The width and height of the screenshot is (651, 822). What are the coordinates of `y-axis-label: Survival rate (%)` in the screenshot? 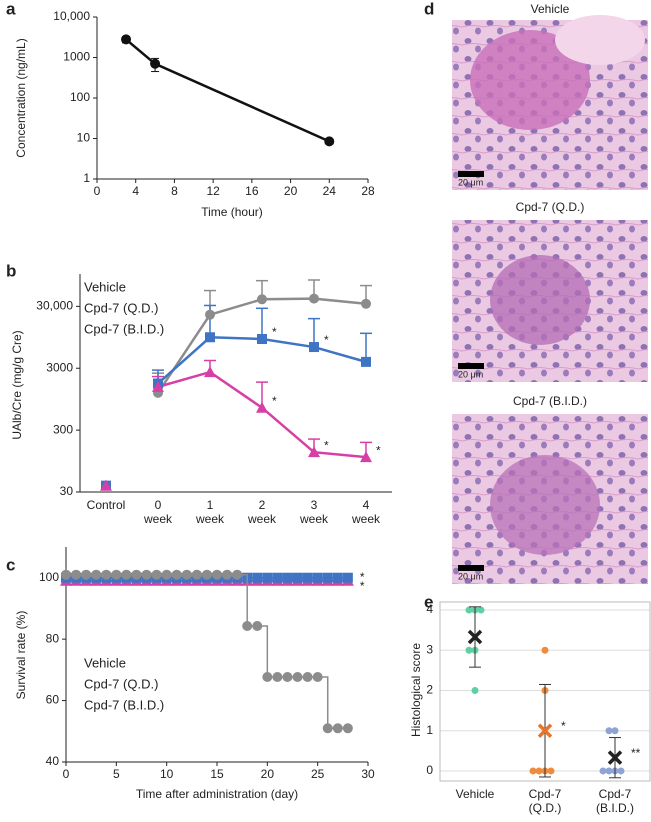 It's located at (21, 655).